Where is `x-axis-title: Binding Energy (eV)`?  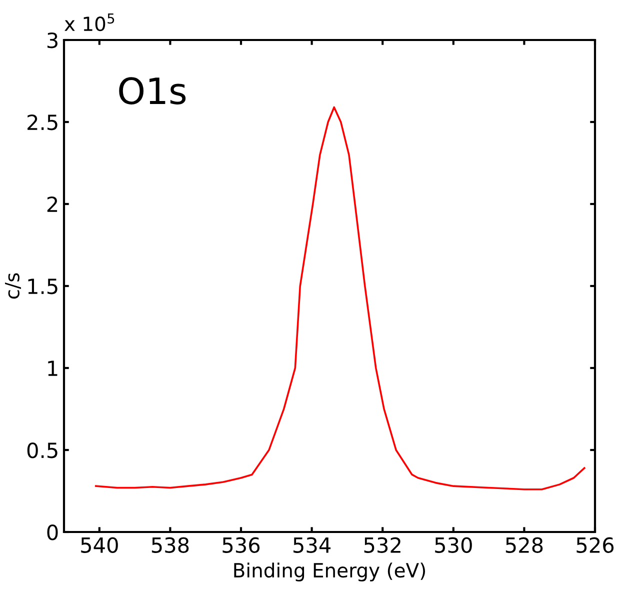
x-axis-title: Binding Energy (eV) is located at coordinates (329, 572).